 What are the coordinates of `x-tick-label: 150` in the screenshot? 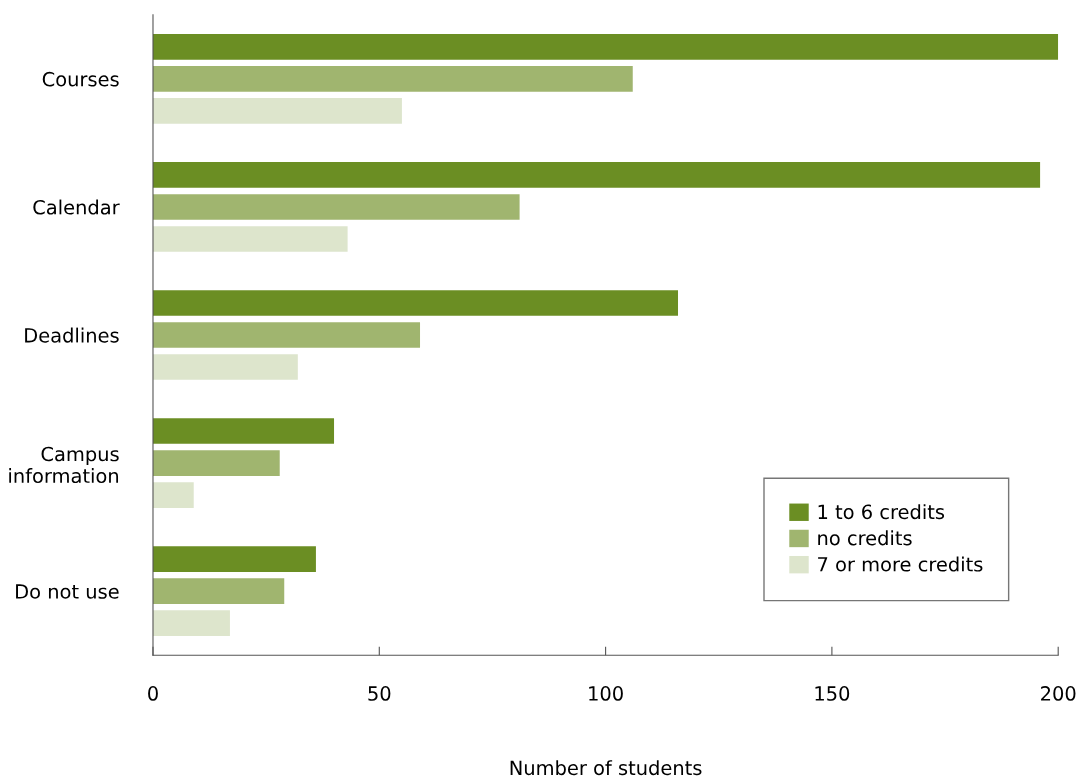 It's located at (832, 693).